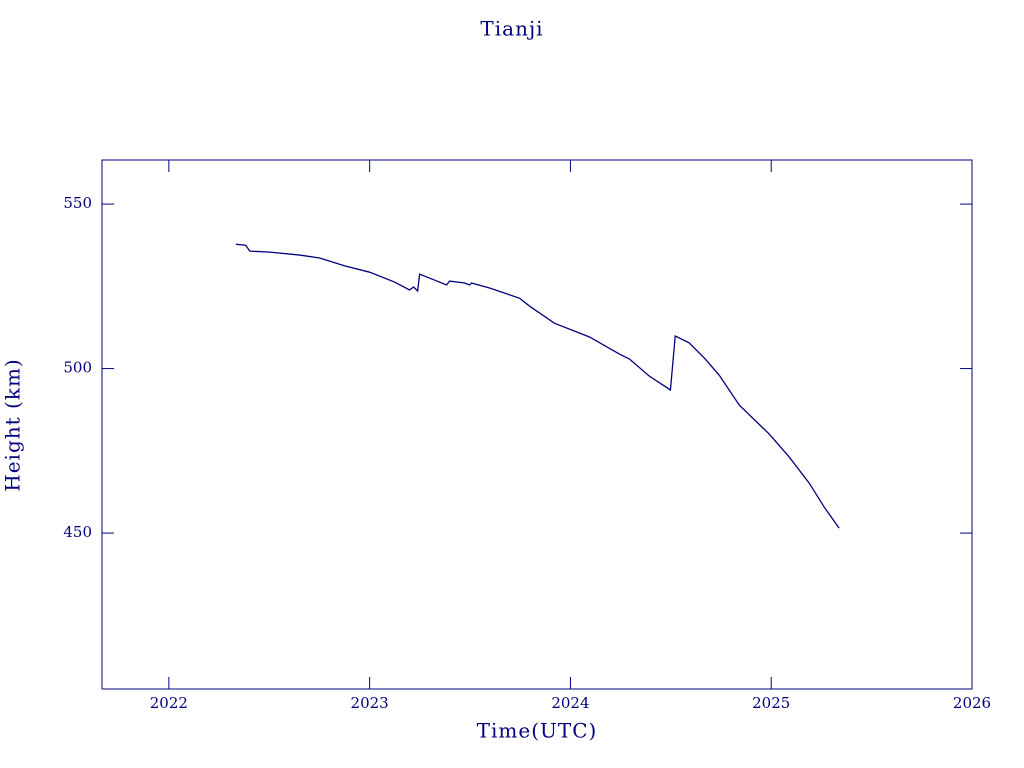 This screenshot has height=768, width=1024. What do you see at coordinates (77, 532) in the screenshot?
I see `y-tick-label: 450` at bounding box center [77, 532].